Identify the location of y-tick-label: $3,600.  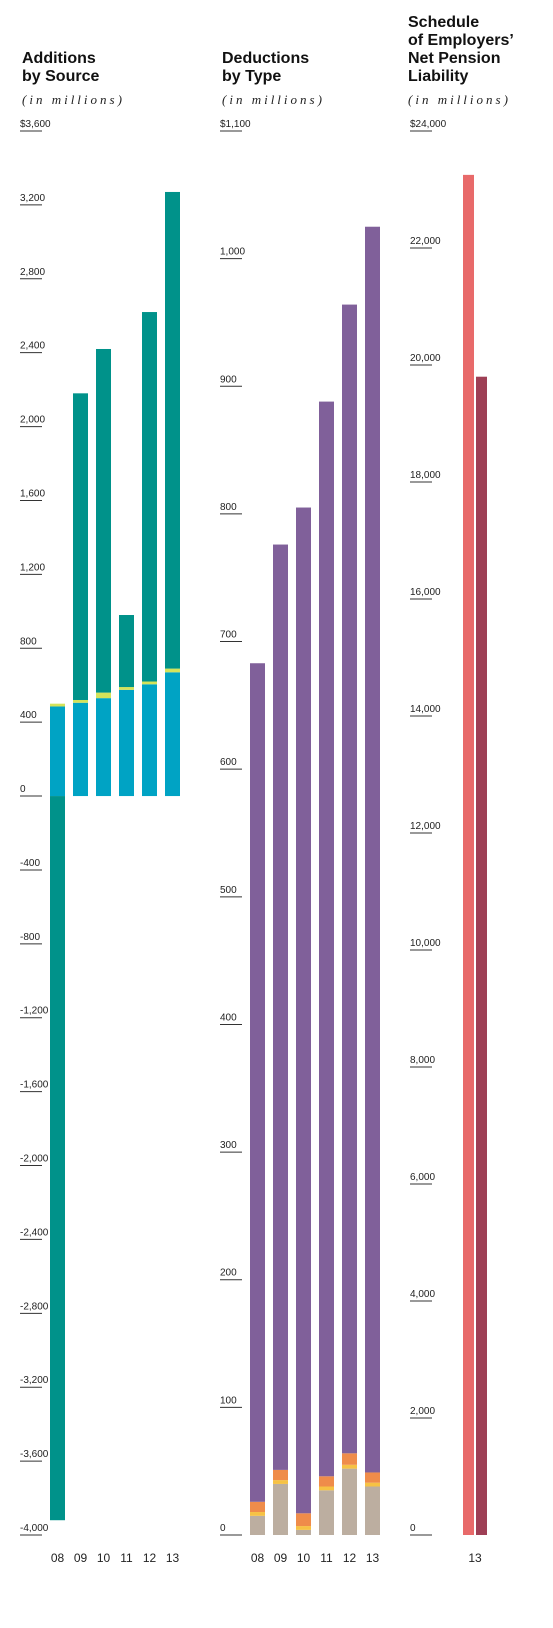
(35, 124).